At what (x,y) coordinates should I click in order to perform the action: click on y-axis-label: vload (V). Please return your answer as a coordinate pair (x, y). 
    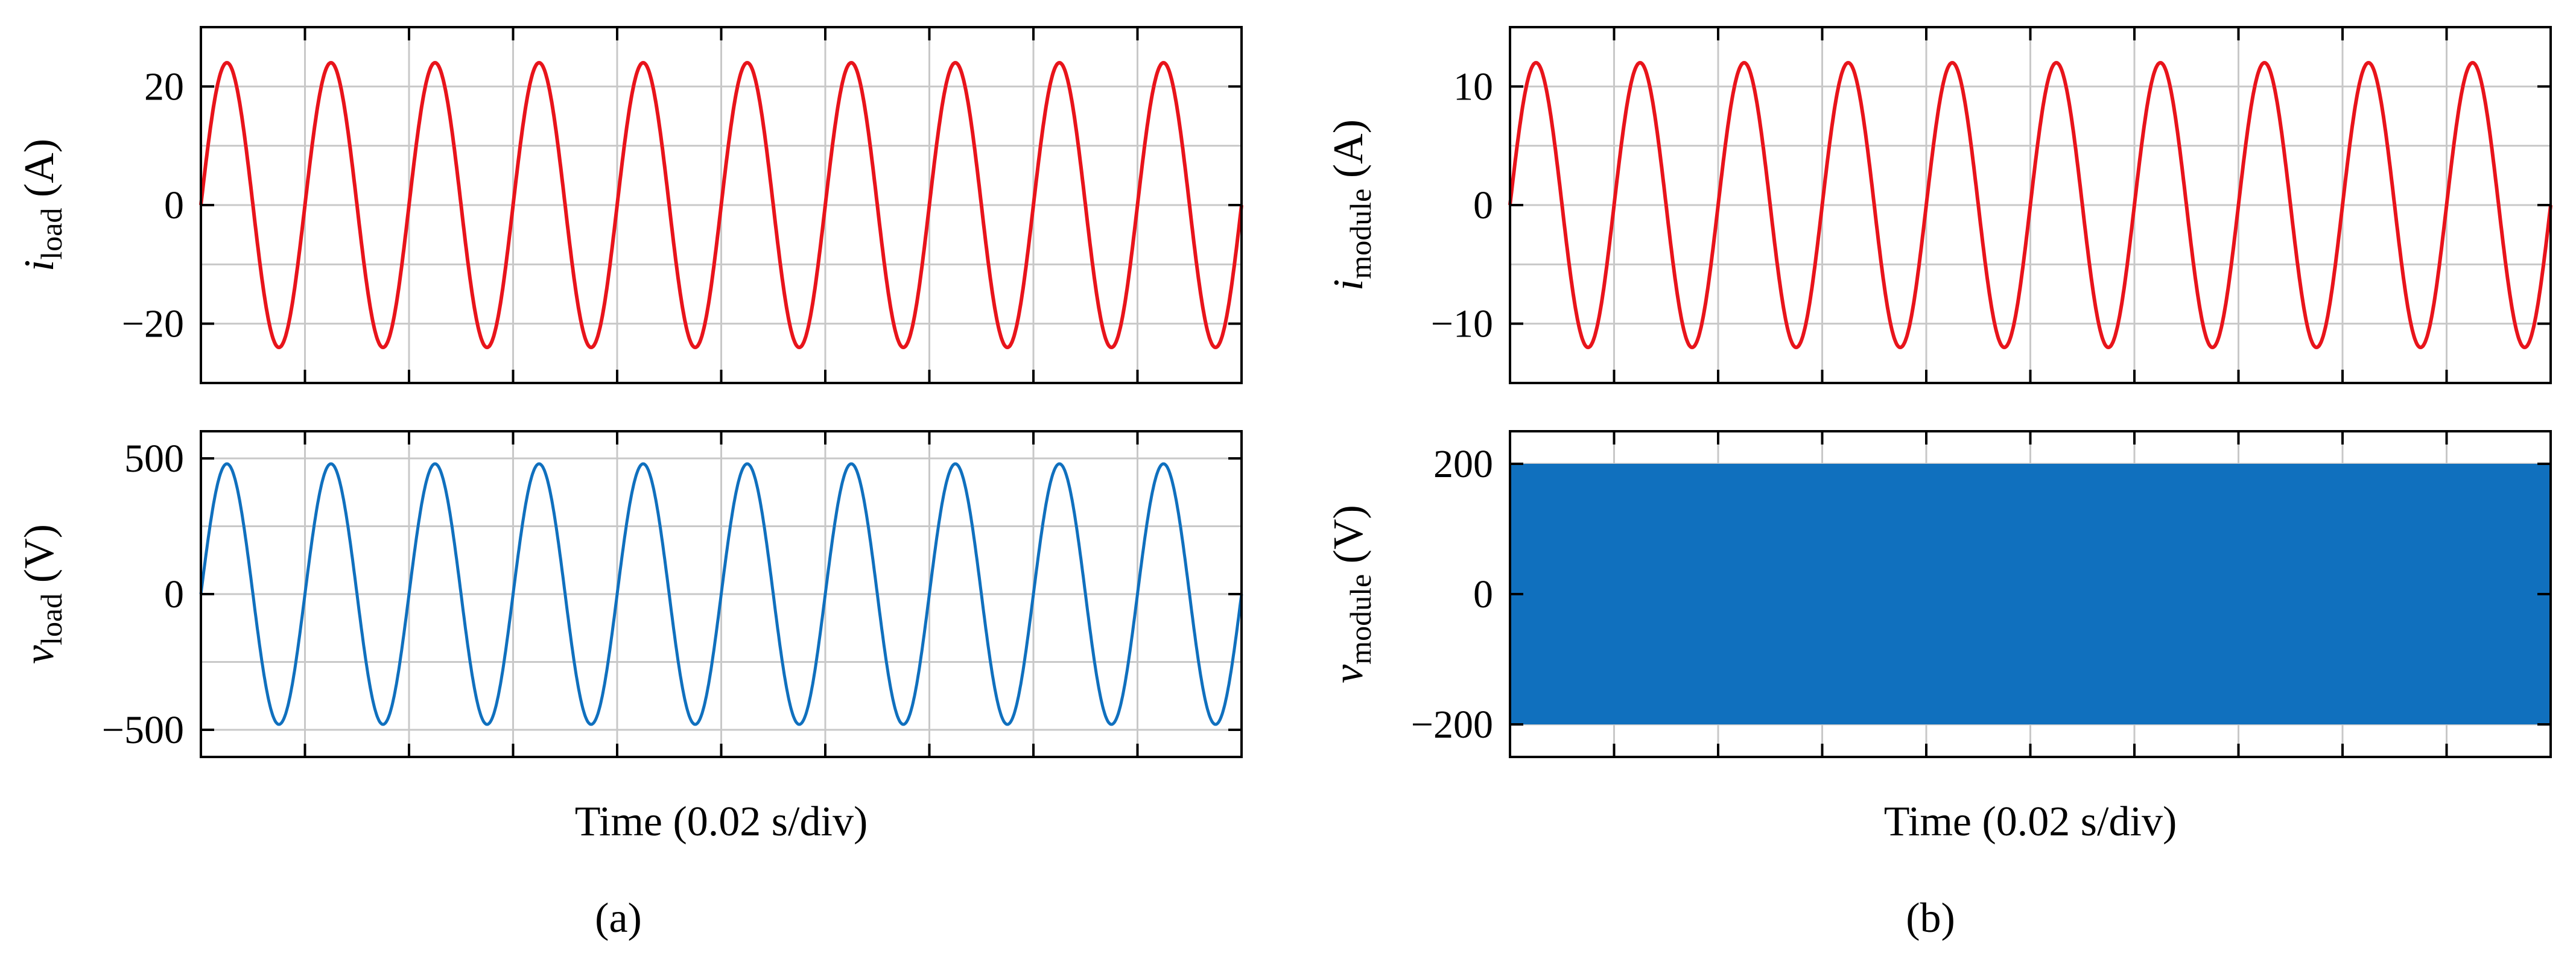
    Looking at the image, I should click on (42, 594).